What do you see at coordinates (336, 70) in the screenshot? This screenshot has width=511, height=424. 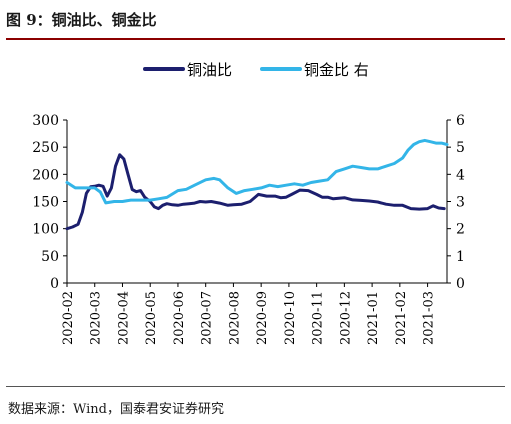 I see `legend-label-2: 铜金比 右` at bounding box center [336, 70].